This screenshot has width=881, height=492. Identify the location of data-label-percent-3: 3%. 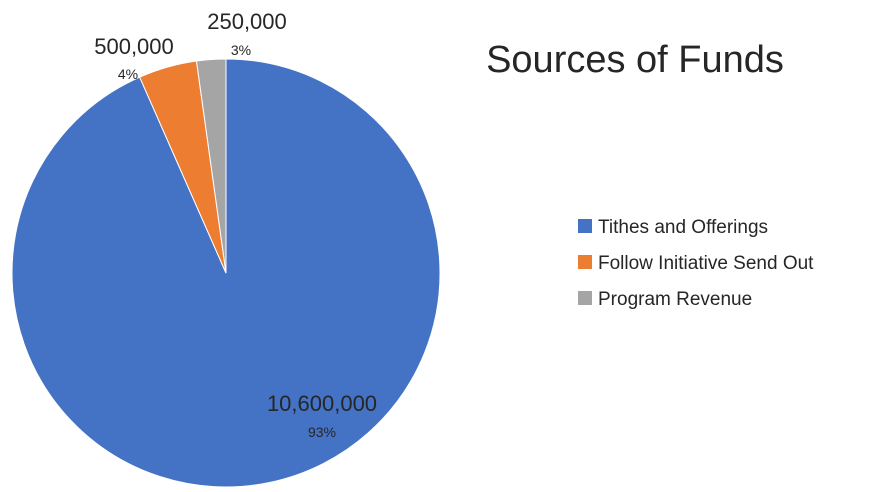
(241, 50).